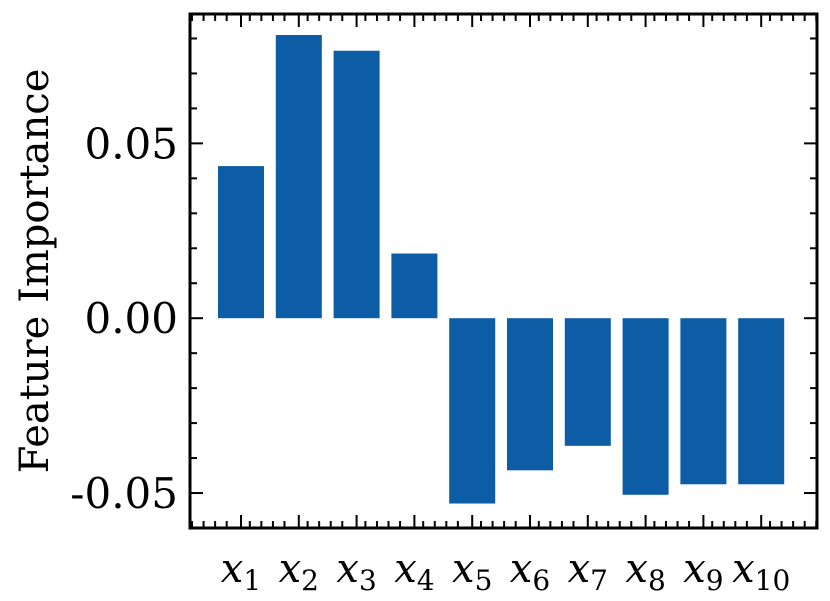  What do you see at coordinates (241, 571) in the screenshot?
I see `x-tick-label: x1` at bounding box center [241, 571].